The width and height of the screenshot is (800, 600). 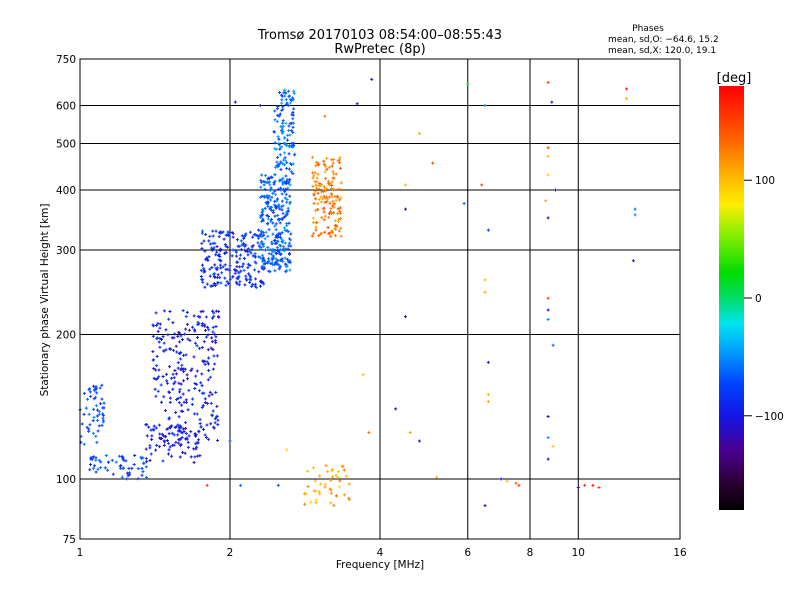 I want to click on x-tick-label-10: 10, so click(x=578, y=553).